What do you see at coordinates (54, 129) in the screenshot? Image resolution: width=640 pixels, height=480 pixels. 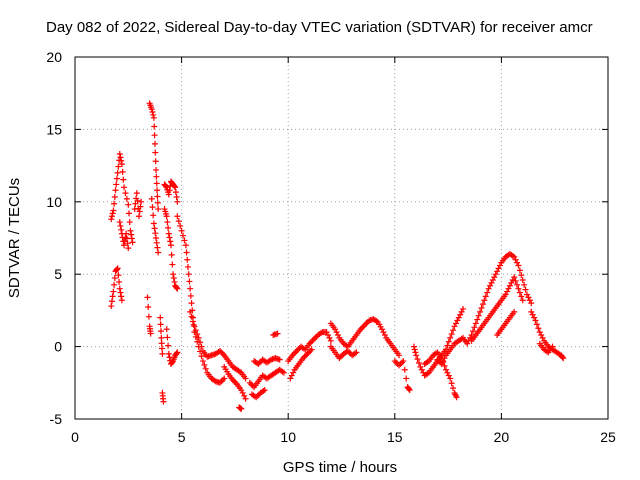 I see `y-tick-label: 15` at bounding box center [54, 129].